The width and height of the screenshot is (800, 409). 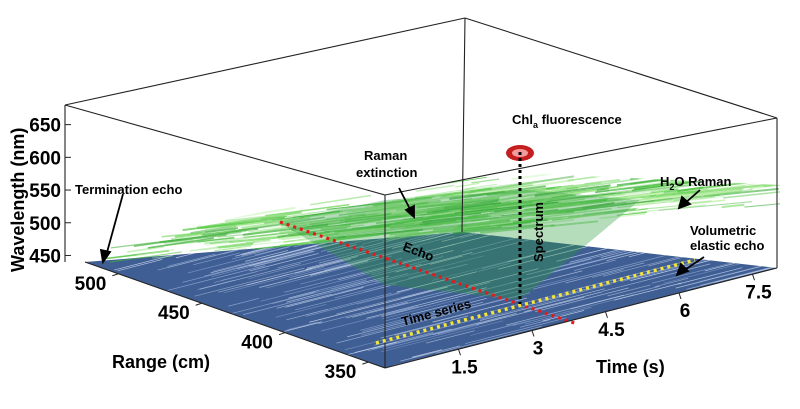 I want to click on range-ticks: 500 450 400 350, so click(x=222, y=328).